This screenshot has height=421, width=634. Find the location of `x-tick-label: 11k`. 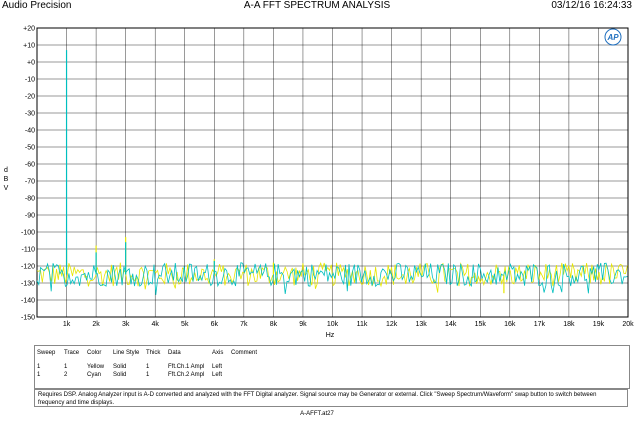

x-tick-label: 11k is located at coordinates (362, 324).